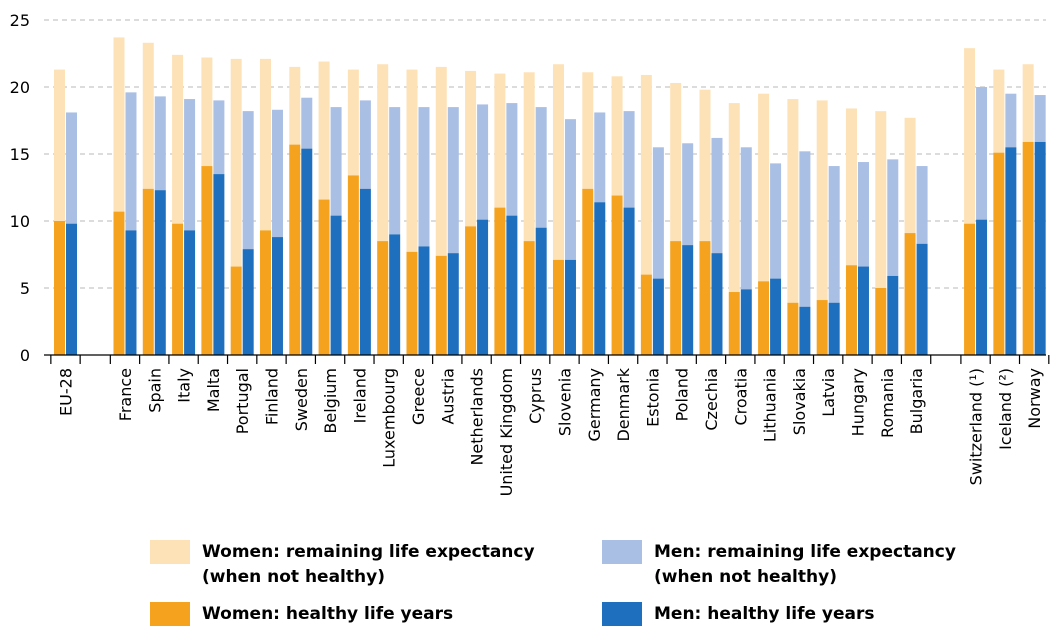 This screenshot has width=1052, height=630. I want to click on x-category-label-1: France, so click(125, 394).